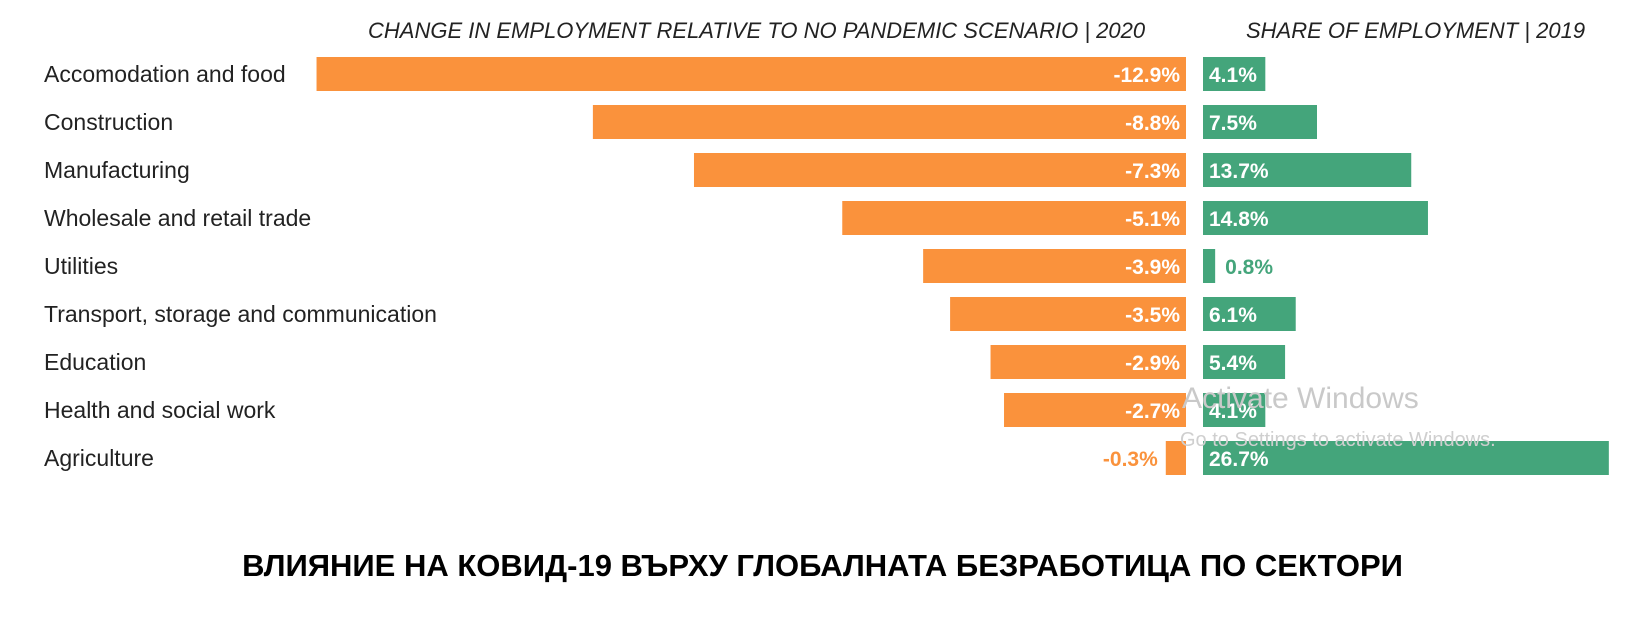  I want to click on employment-share-label: 7.5%, so click(1233, 123).